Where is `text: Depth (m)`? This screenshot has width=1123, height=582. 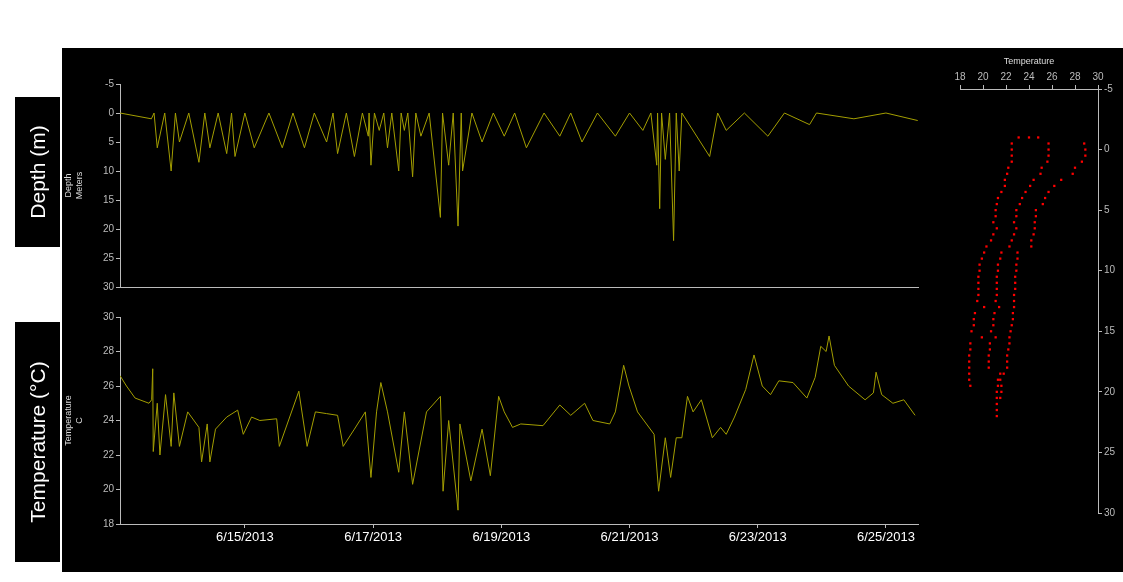
text: Depth (m) is located at coordinates (37, 172).